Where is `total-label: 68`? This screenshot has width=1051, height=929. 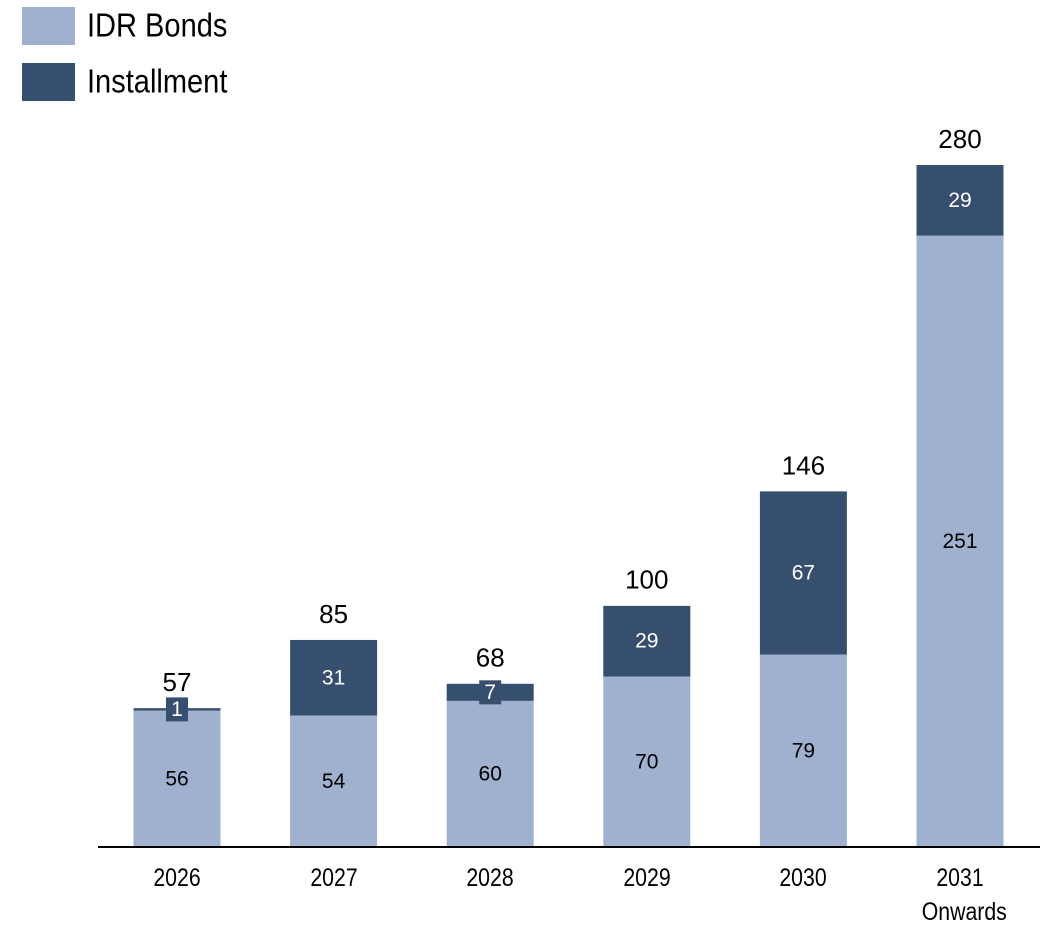
total-label: 68 is located at coordinates (490, 658).